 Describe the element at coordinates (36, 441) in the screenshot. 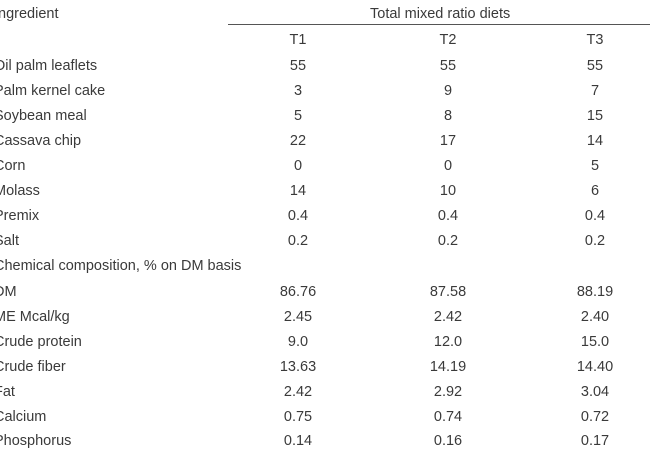

I see `row-label: Phosphorus` at that location.